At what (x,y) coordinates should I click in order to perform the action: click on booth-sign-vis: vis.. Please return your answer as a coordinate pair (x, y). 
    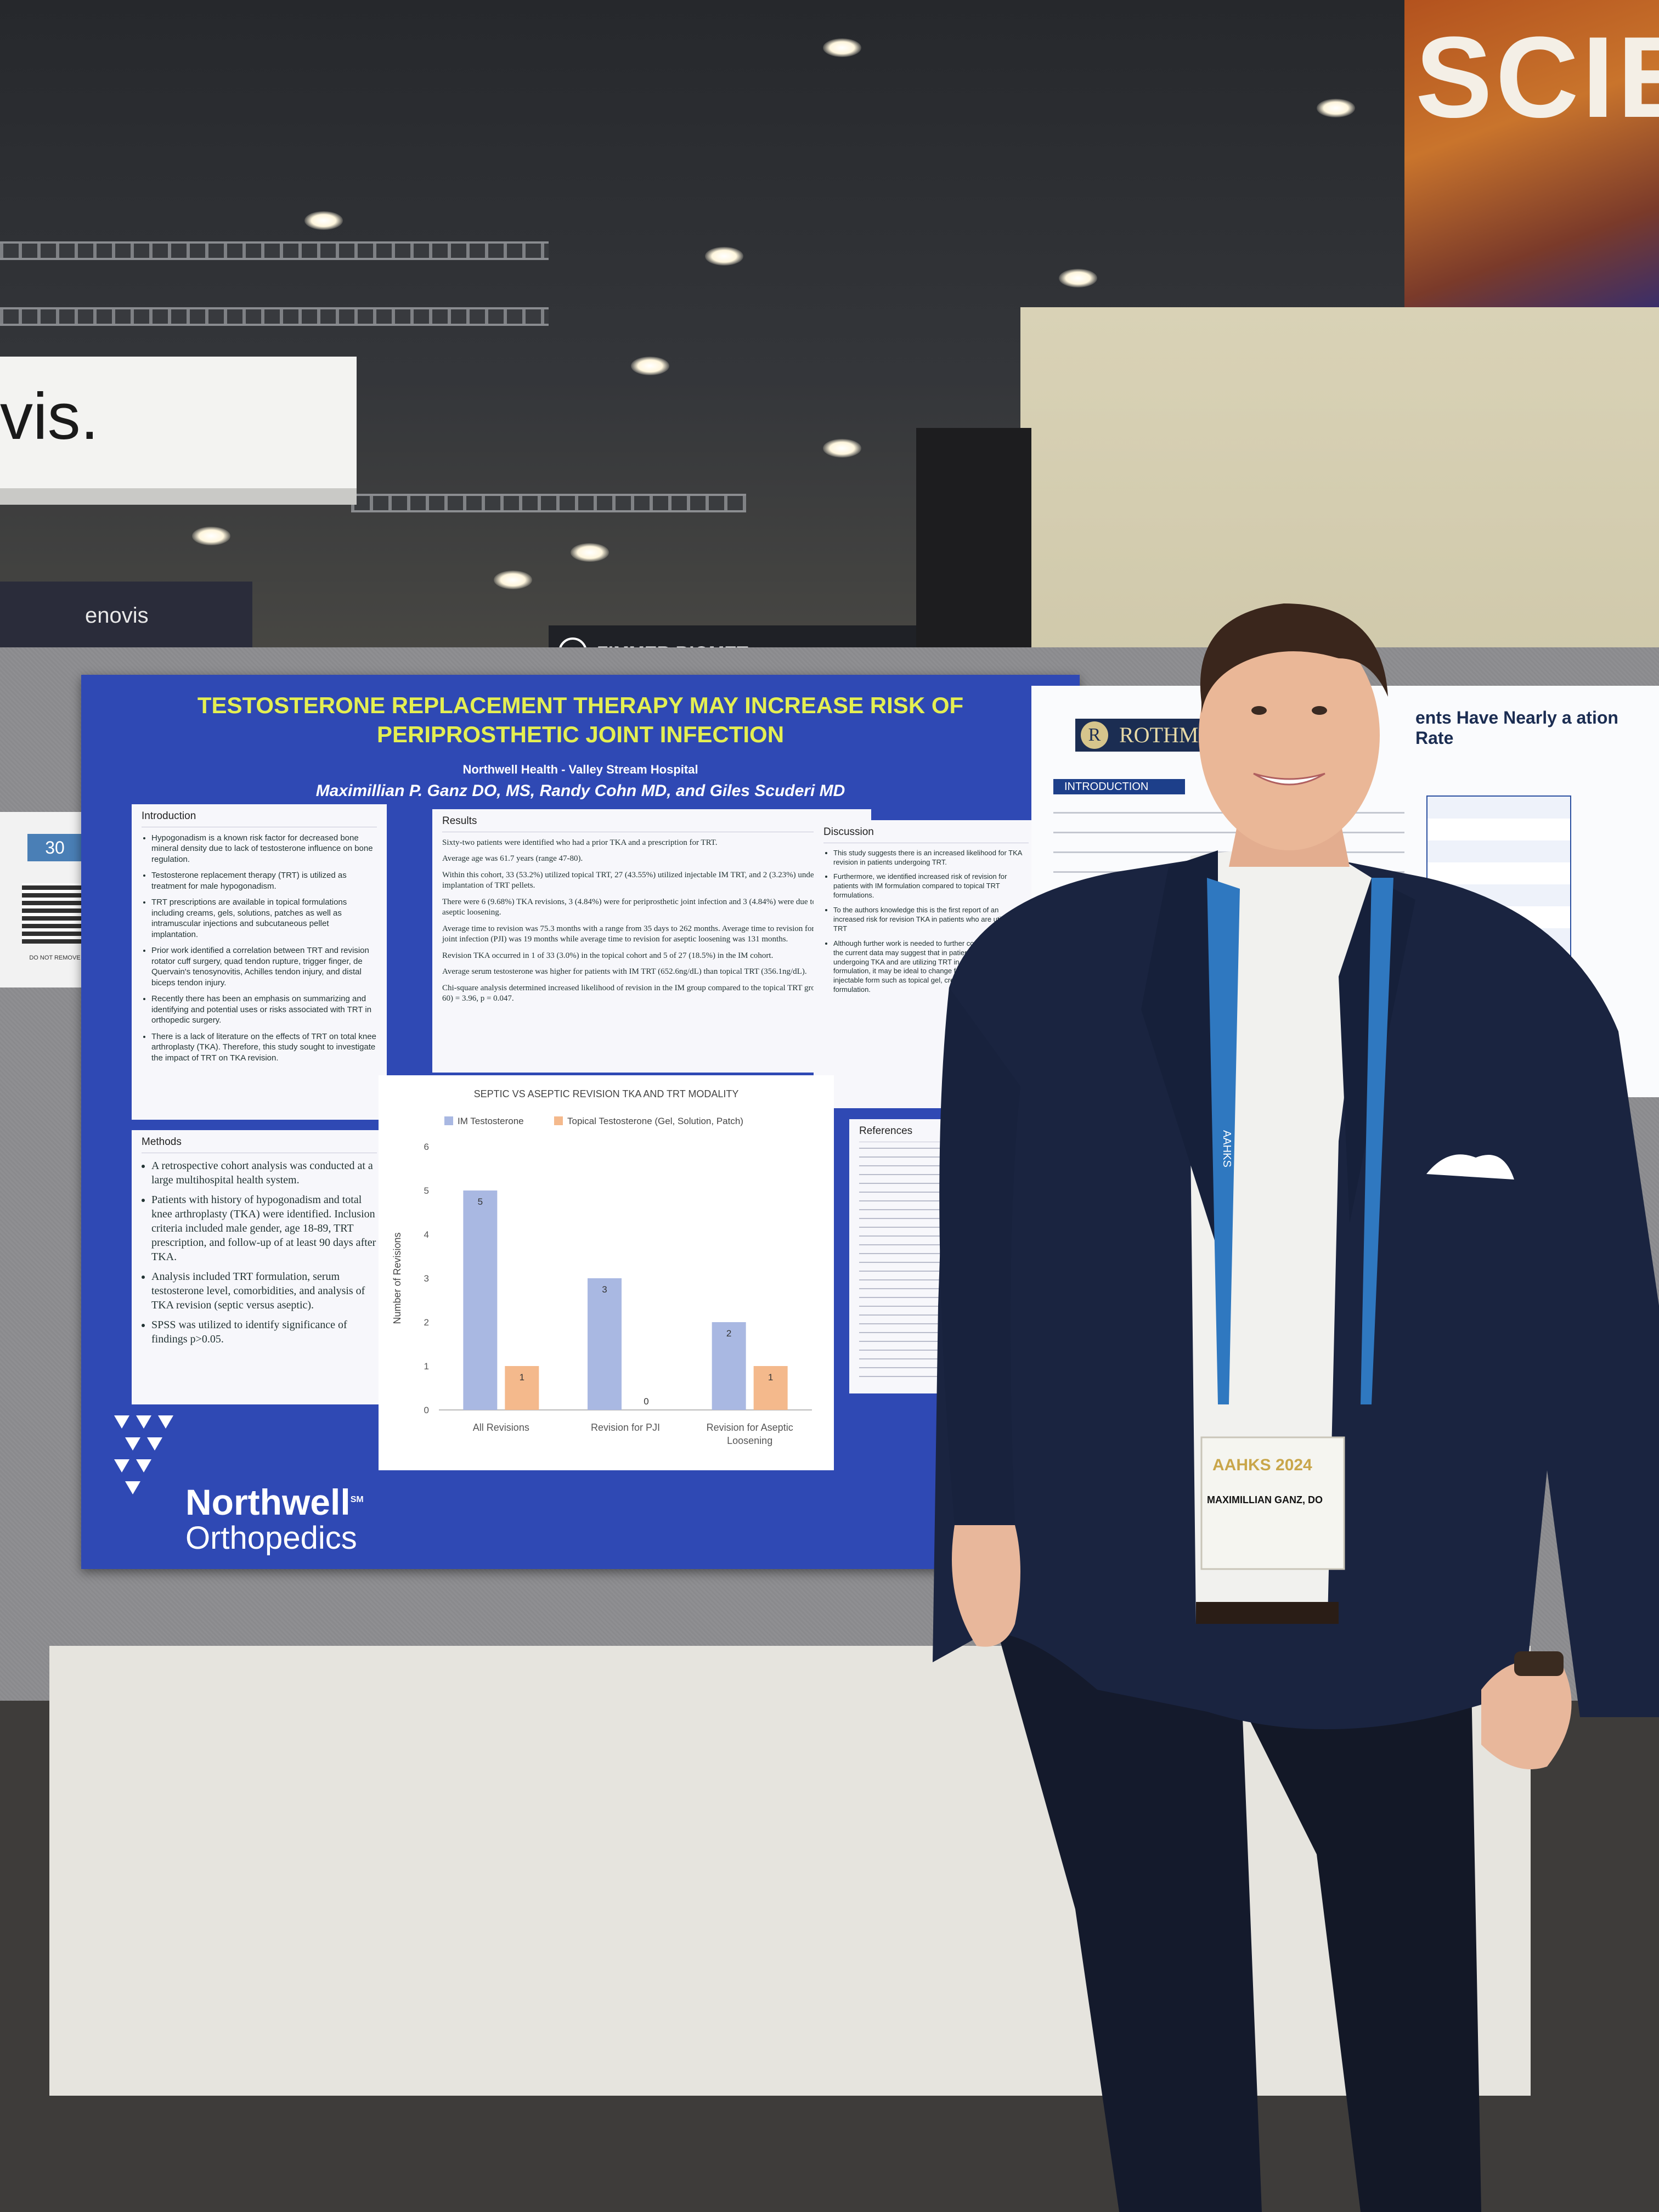
    Looking at the image, I should click on (179, 431).